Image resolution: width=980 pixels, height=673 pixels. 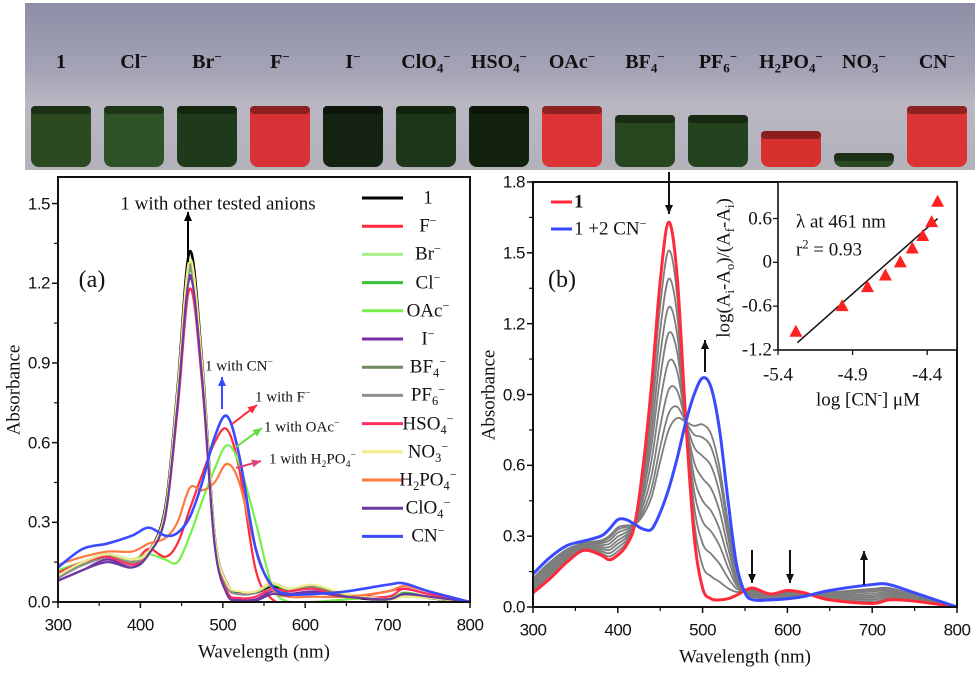 I want to click on vial: I−, so click(x=353, y=86).